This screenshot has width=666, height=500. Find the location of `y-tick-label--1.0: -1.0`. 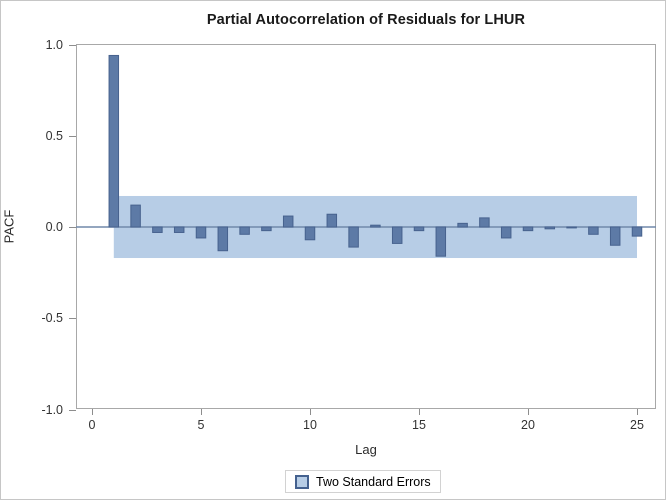

y-tick-label--1.0: -1.0 is located at coordinates (52, 409).